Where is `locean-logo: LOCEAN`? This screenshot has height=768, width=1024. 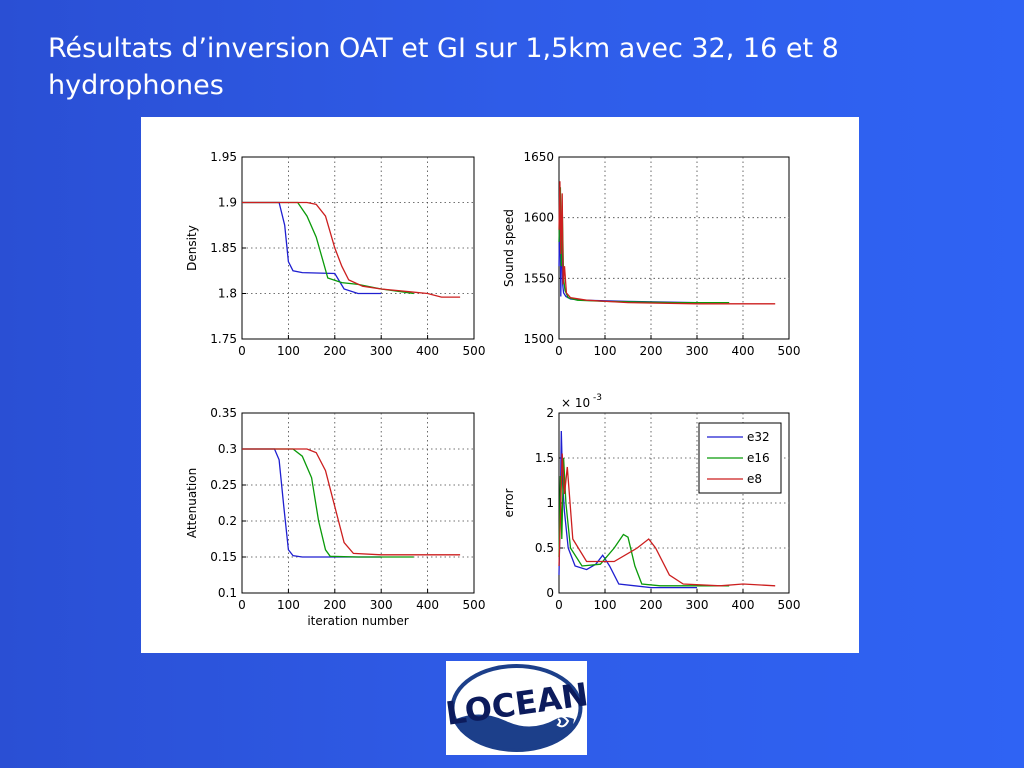
locean-logo: LOCEAN is located at coordinates (517, 708).